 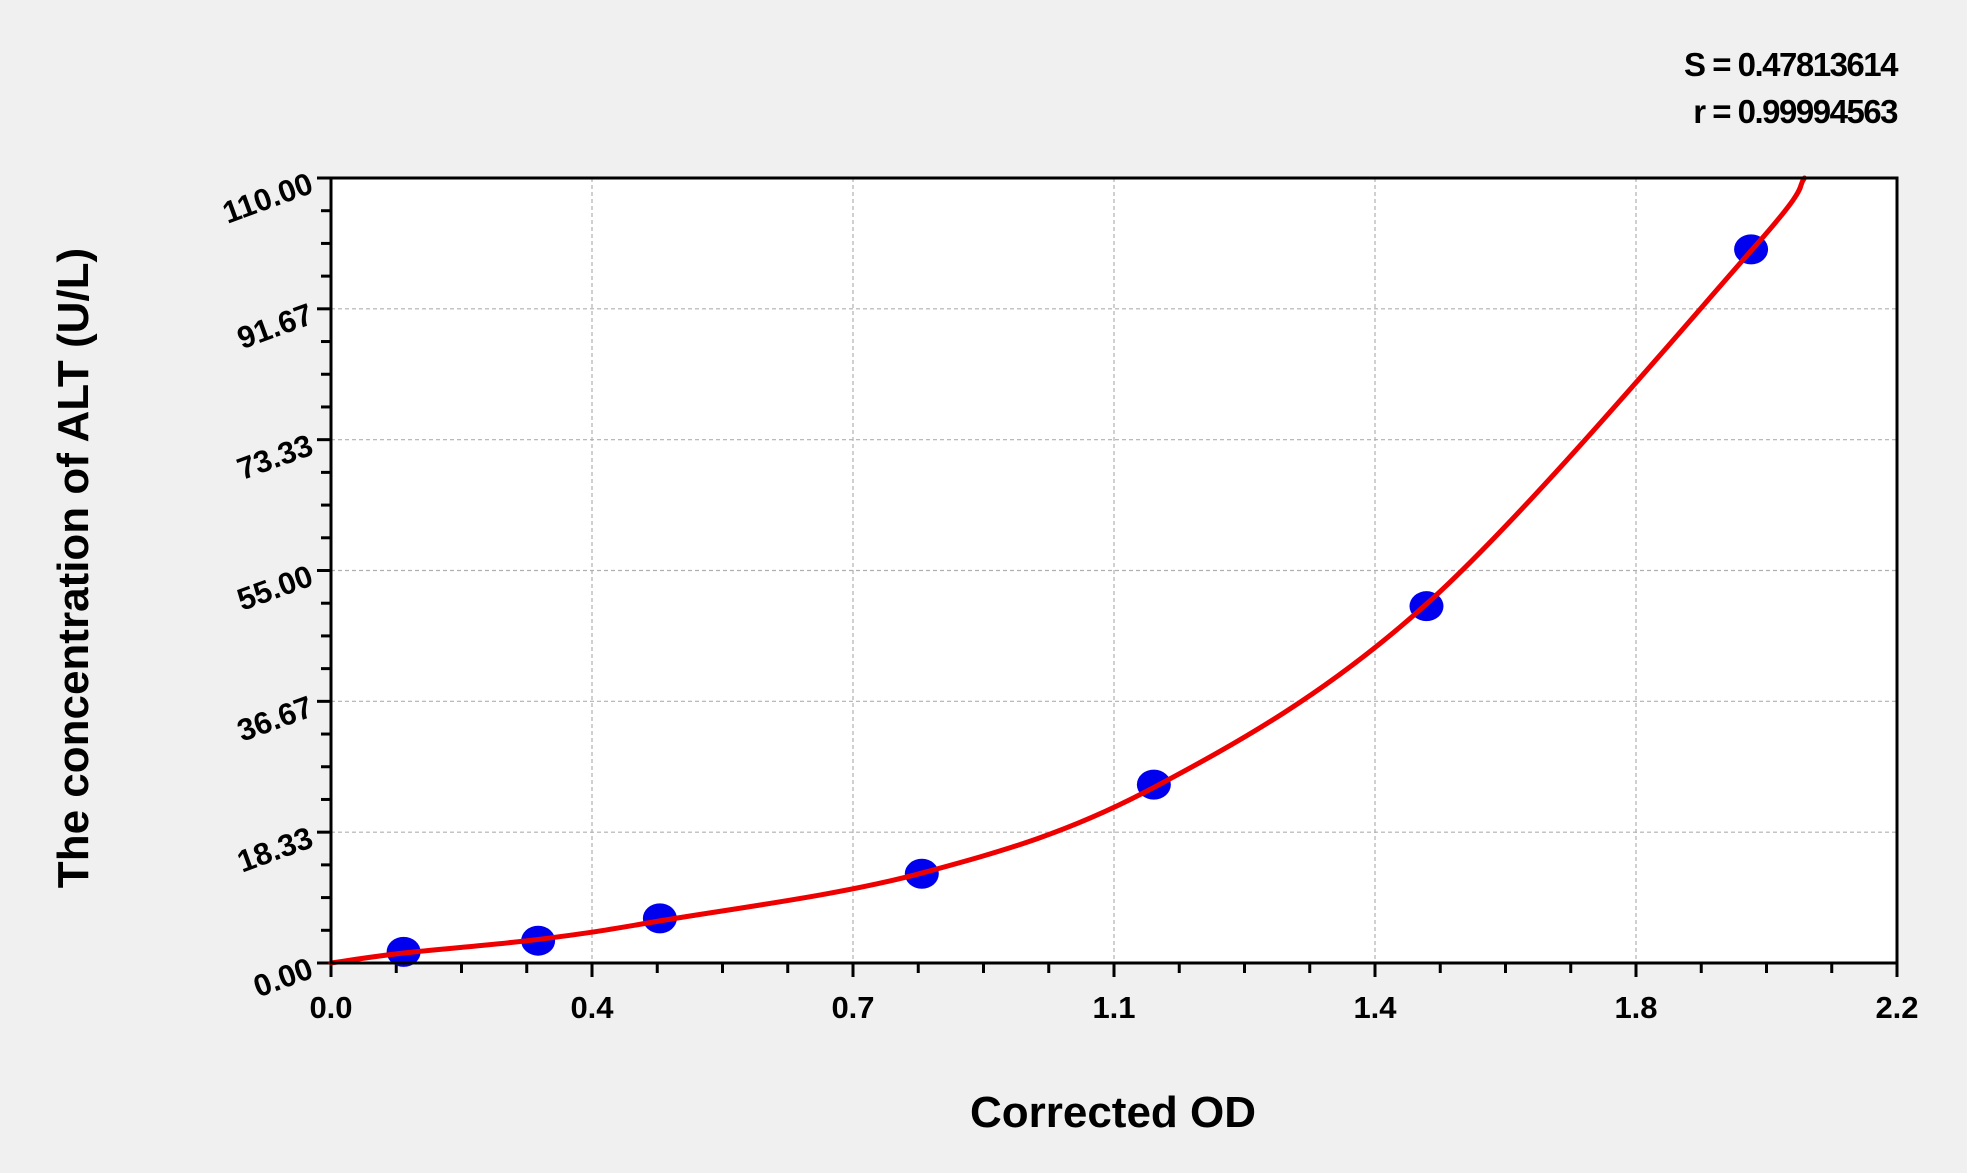 What do you see at coordinates (73, 568) in the screenshot?
I see `y-axis-title: The concentration of ALT (U/L)` at bounding box center [73, 568].